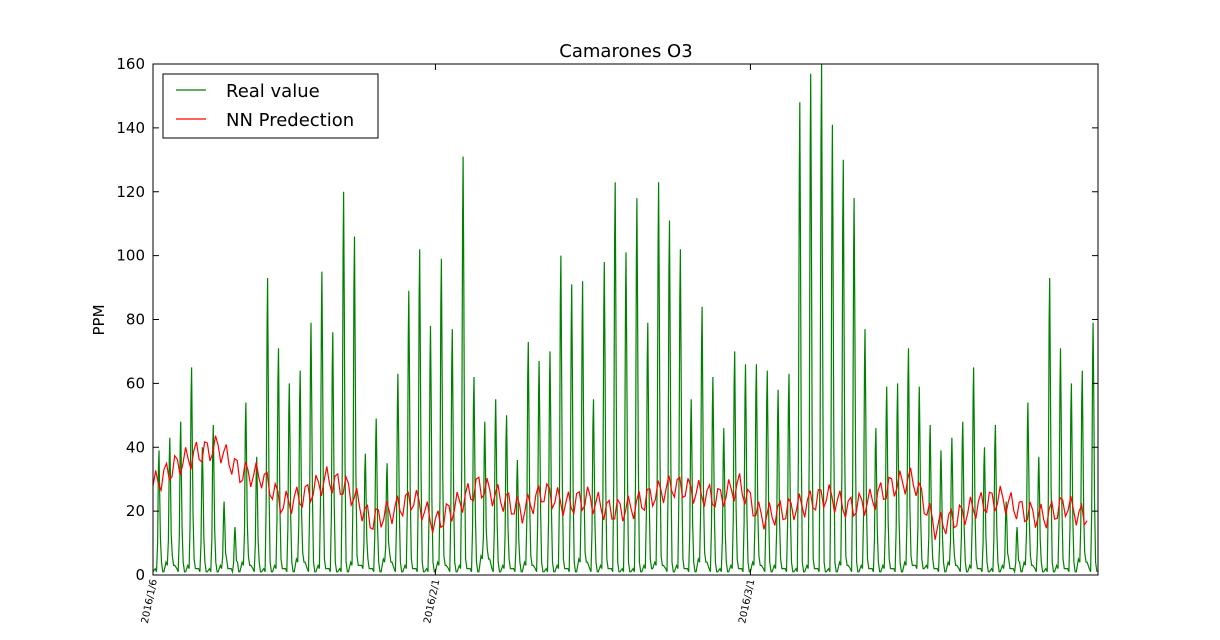 The width and height of the screenshot is (1220, 640). I want to click on y-tick-label: 20, so click(135, 511).